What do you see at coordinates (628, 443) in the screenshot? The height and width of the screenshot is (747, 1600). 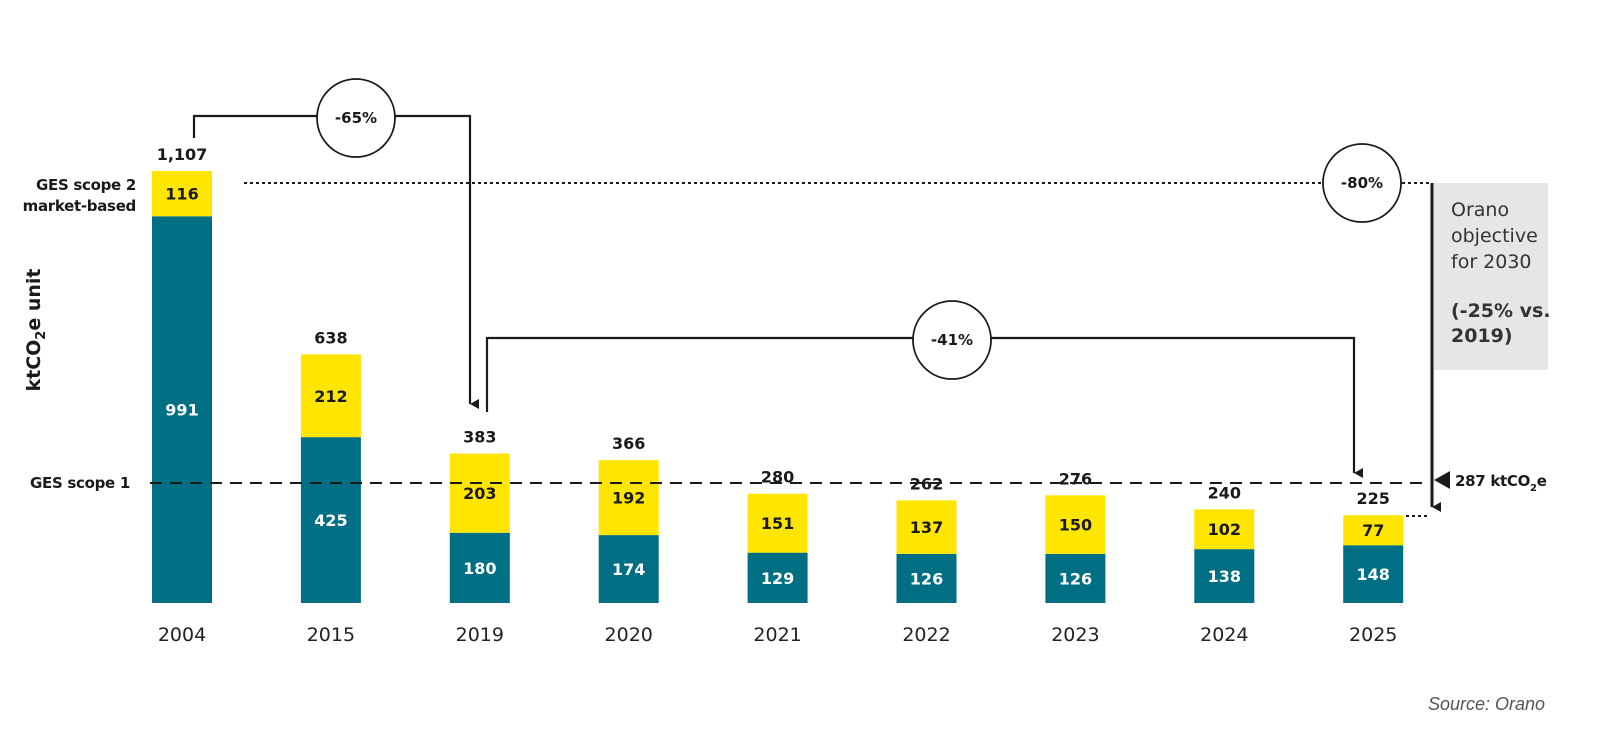 I see `total-label-2020: 366` at bounding box center [628, 443].